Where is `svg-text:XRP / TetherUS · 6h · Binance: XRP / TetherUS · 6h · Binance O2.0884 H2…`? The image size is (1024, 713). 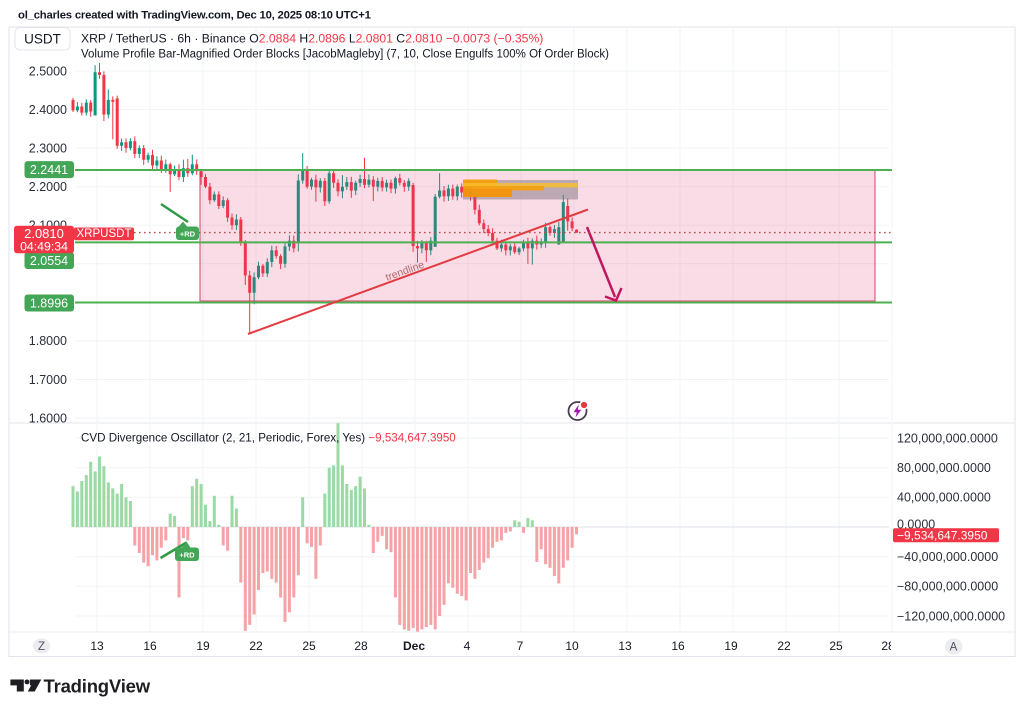
svg-text:XRP / TetherUS · 6h · Binance: XRP / TetherUS · 6h · Binance O2.0884 H2… is located at coordinates (312, 39).